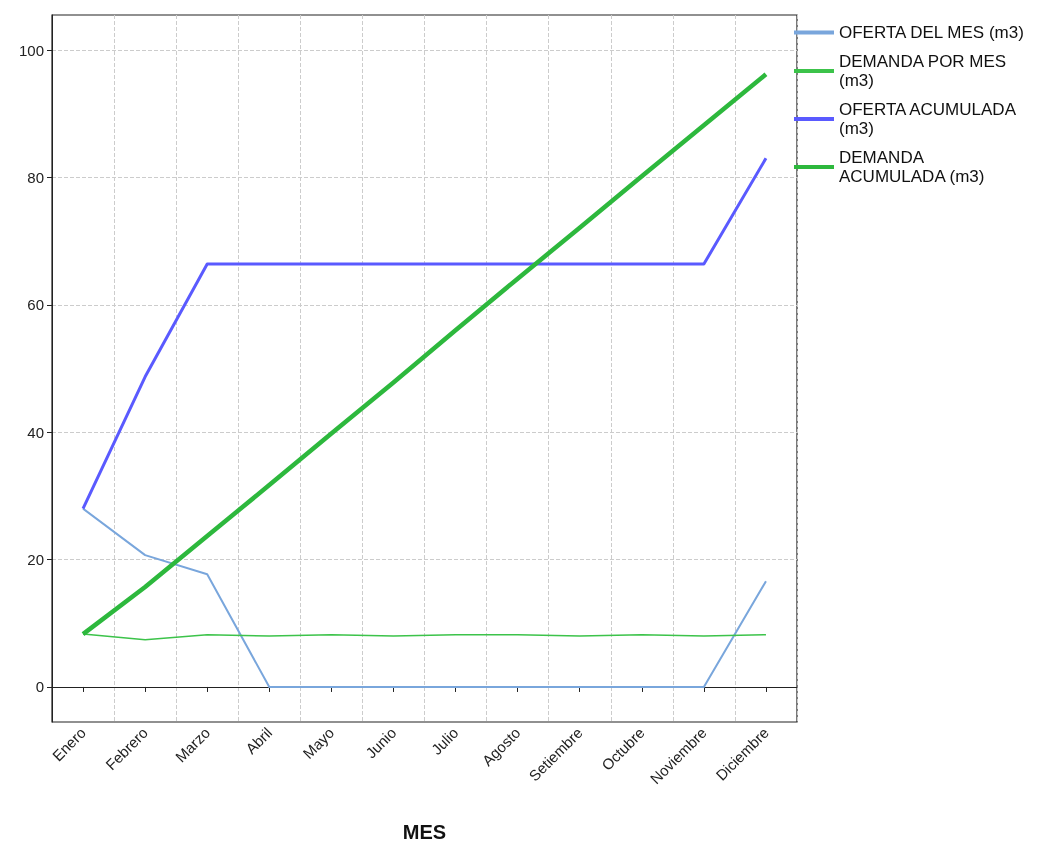  What do you see at coordinates (35, 560) in the screenshot?
I see `y-tick-label: 20` at bounding box center [35, 560].